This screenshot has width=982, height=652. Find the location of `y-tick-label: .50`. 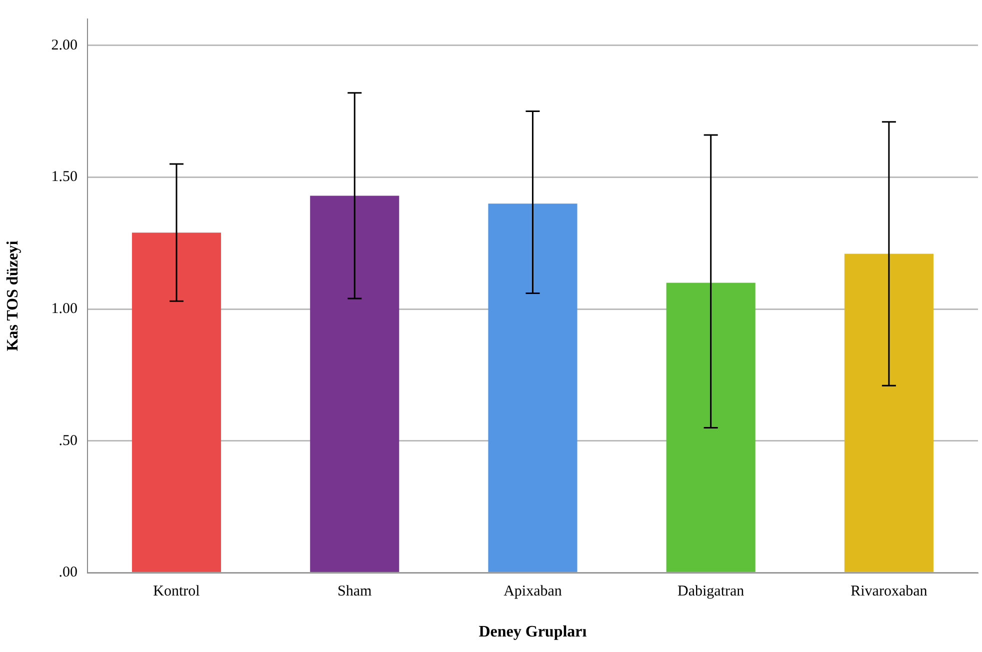

y-tick-label: .50 is located at coordinates (68, 440).